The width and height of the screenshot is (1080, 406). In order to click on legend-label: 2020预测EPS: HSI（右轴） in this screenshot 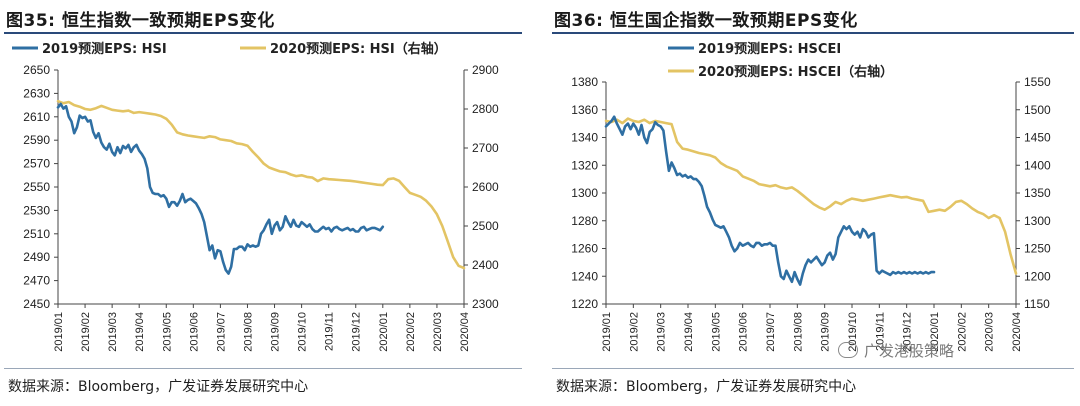, I will do `click(358, 49)`.